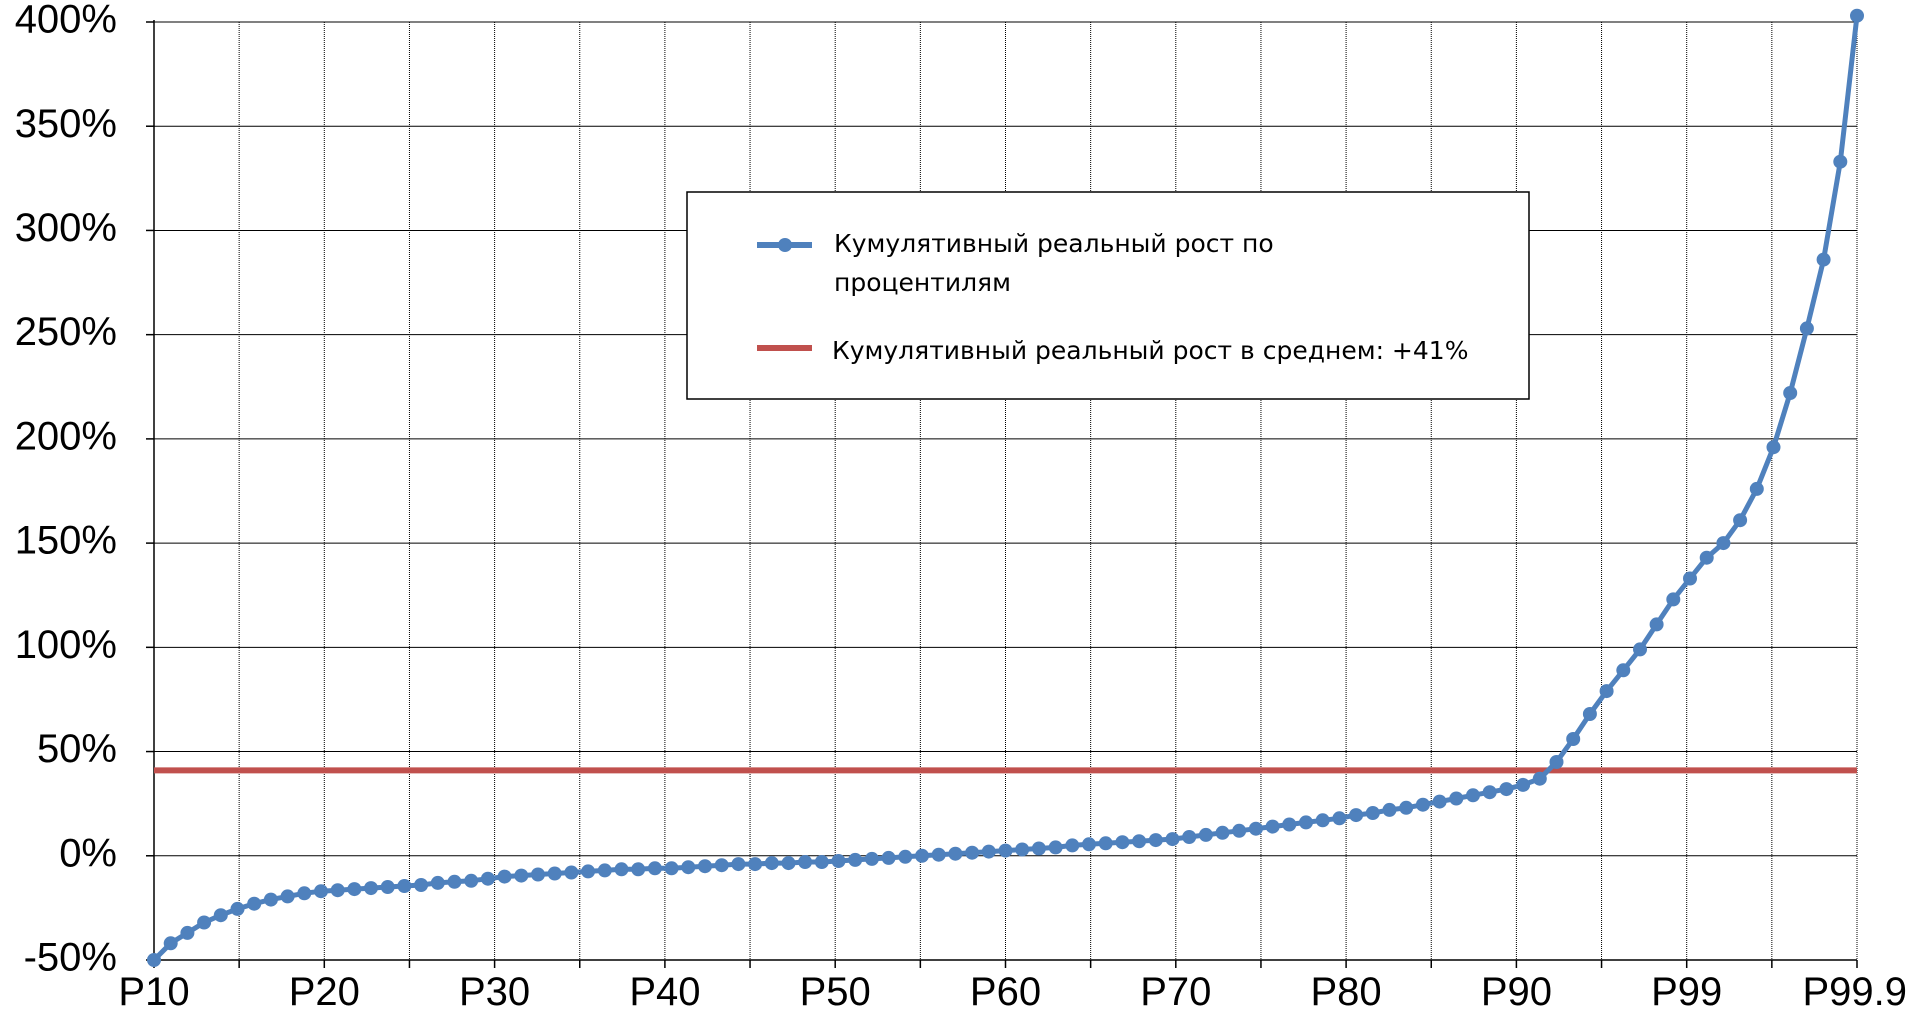 Image resolution: width=1911 pixels, height=1019 pixels. Describe the element at coordinates (1854, 992) in the screenshot. I see `x-tick-label: P99.9` at that location.